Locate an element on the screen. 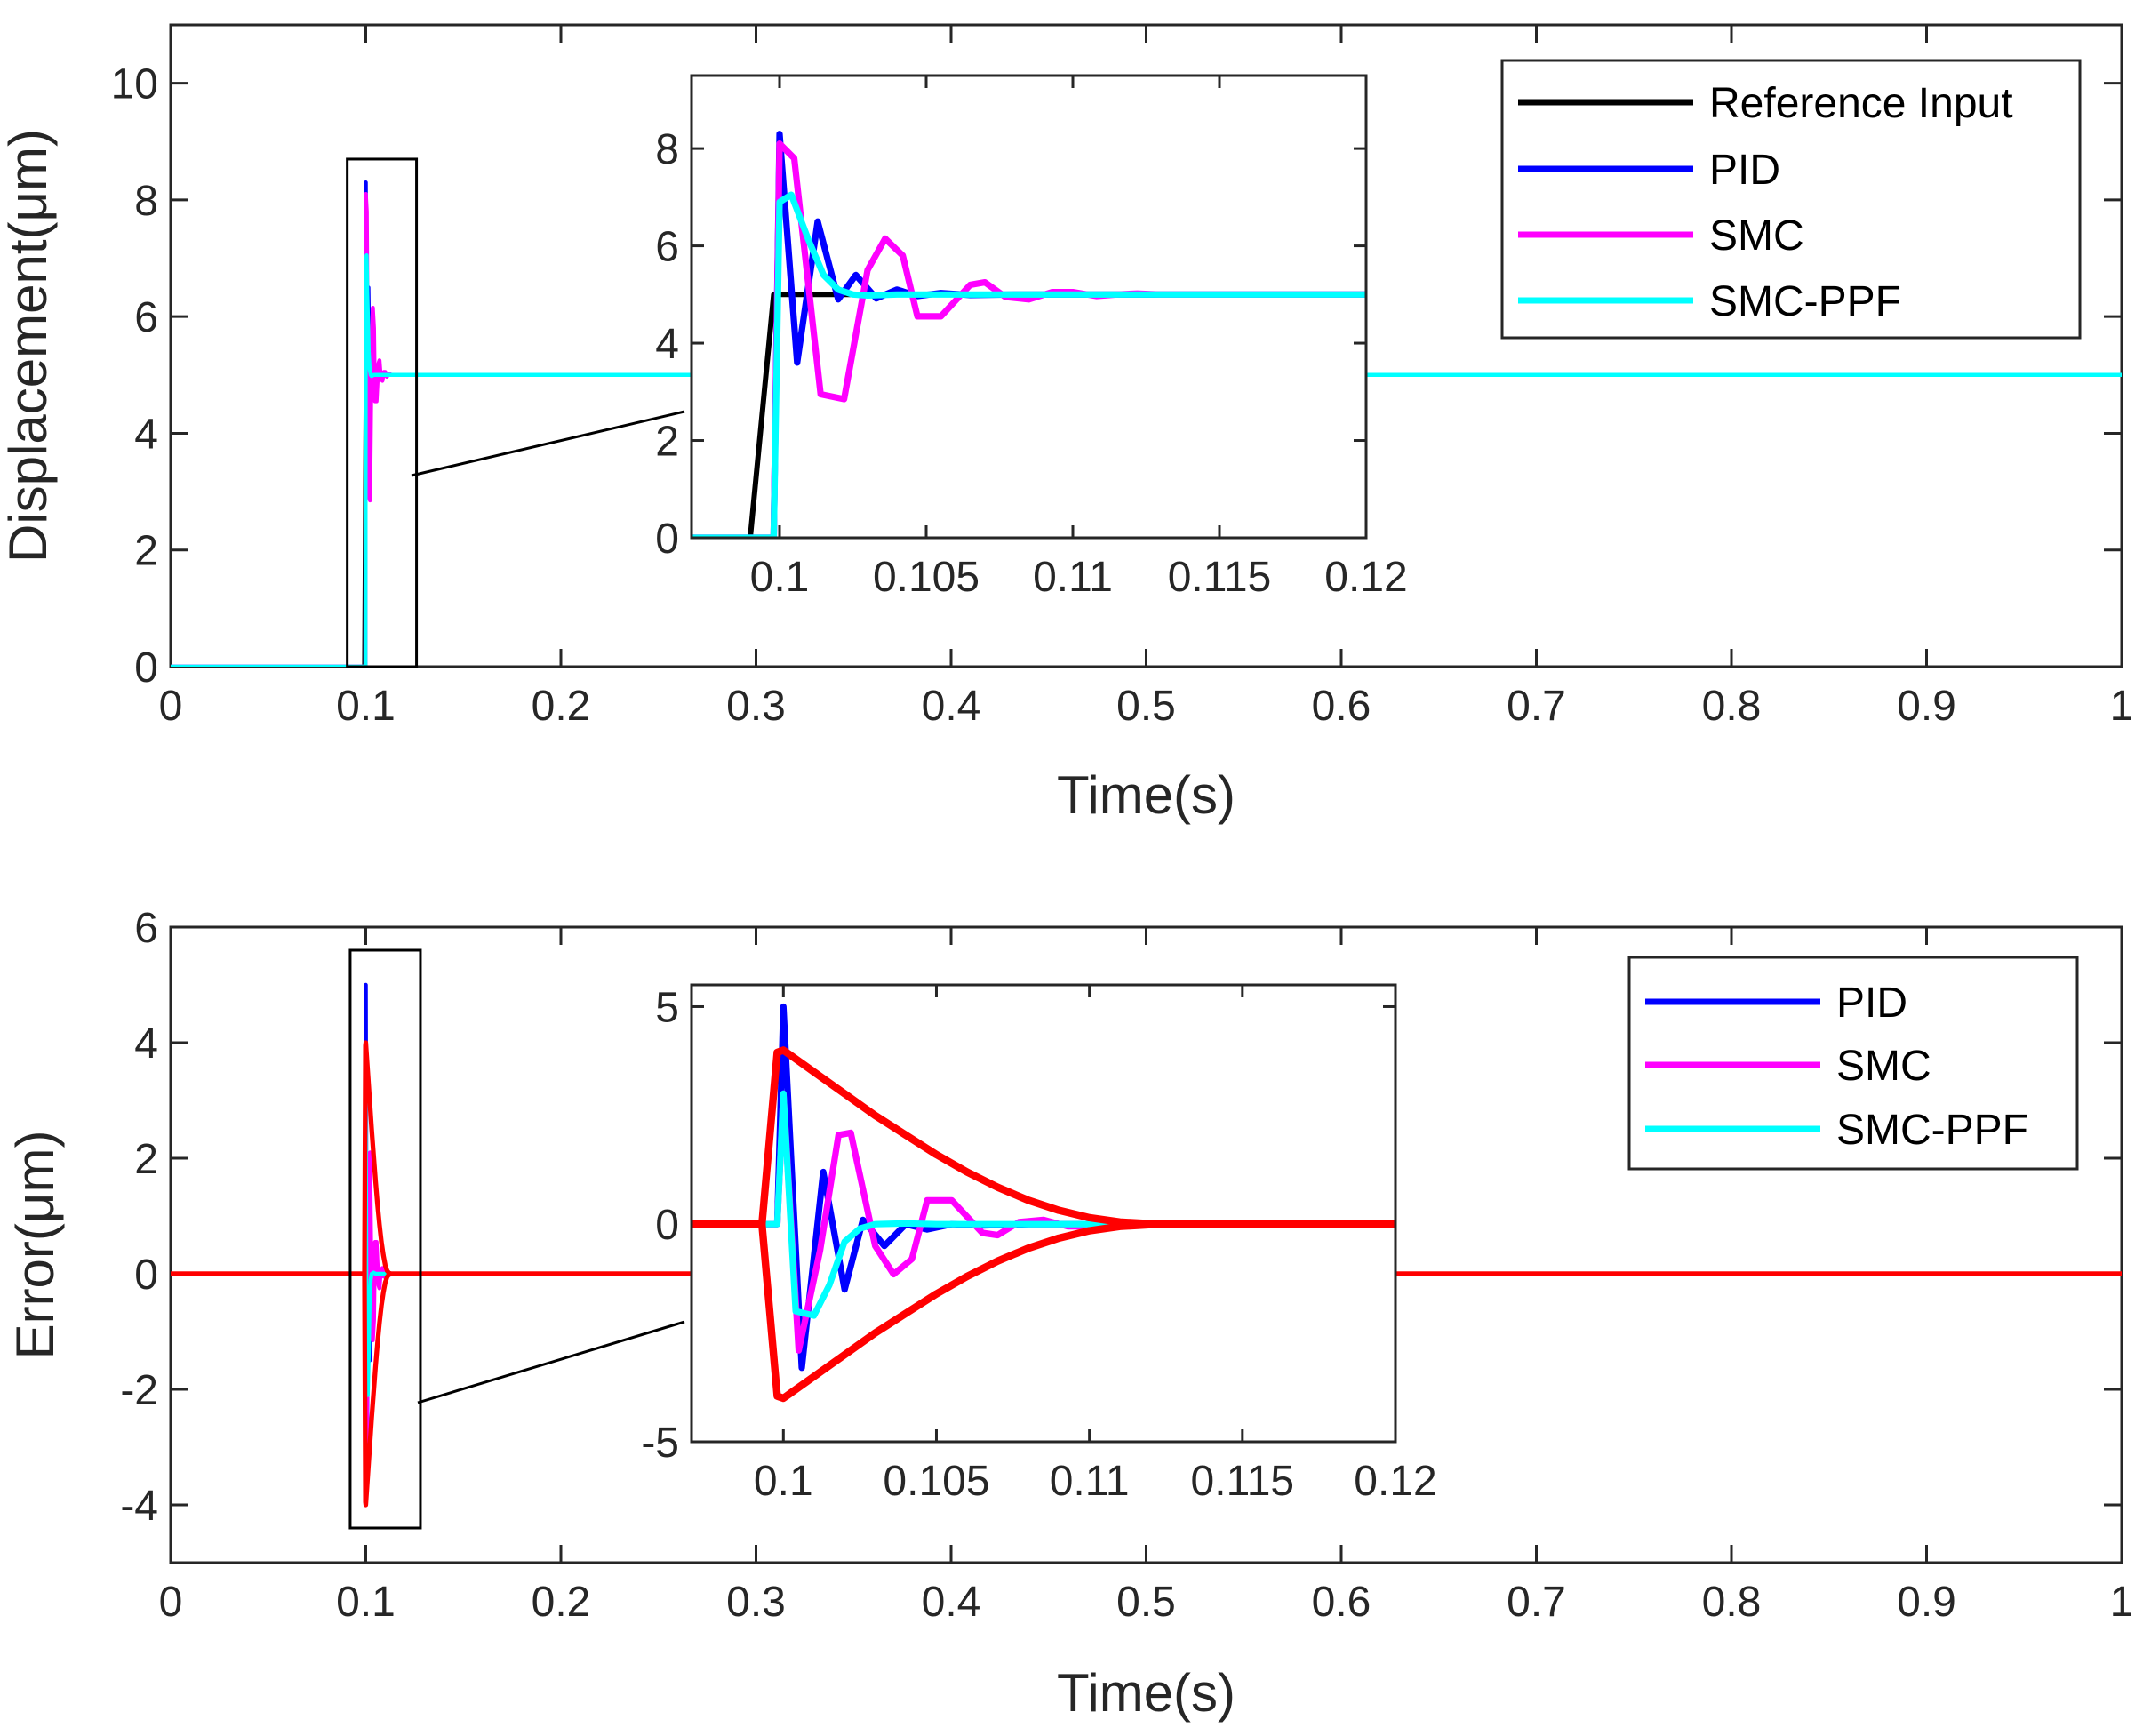  bottom-legend: PID SMC SMC-PPF is located at coordinates (1853, 1063).